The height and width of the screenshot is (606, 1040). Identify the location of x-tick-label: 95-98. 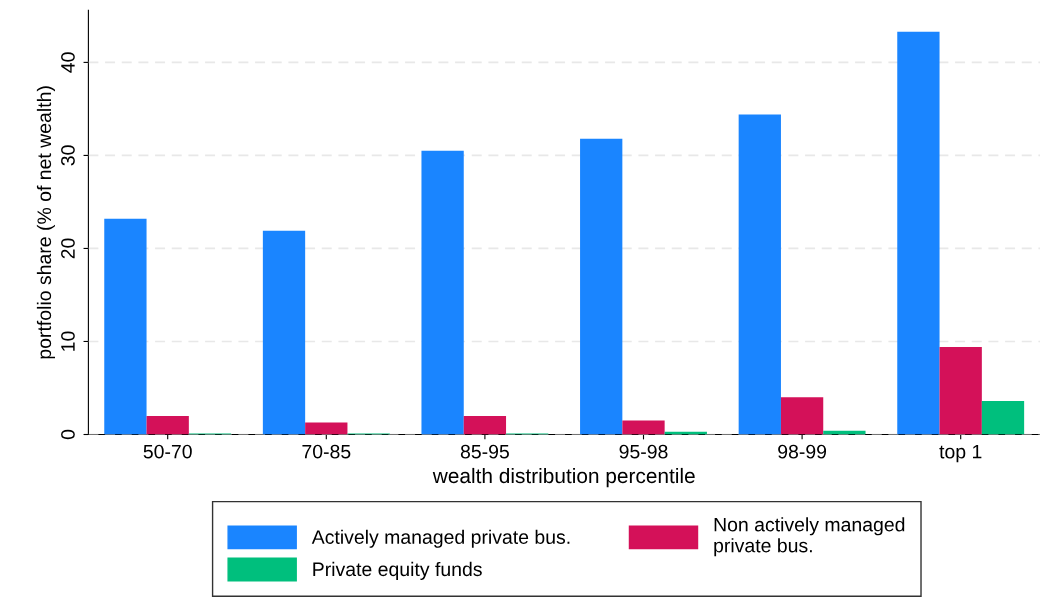
(643, 451).